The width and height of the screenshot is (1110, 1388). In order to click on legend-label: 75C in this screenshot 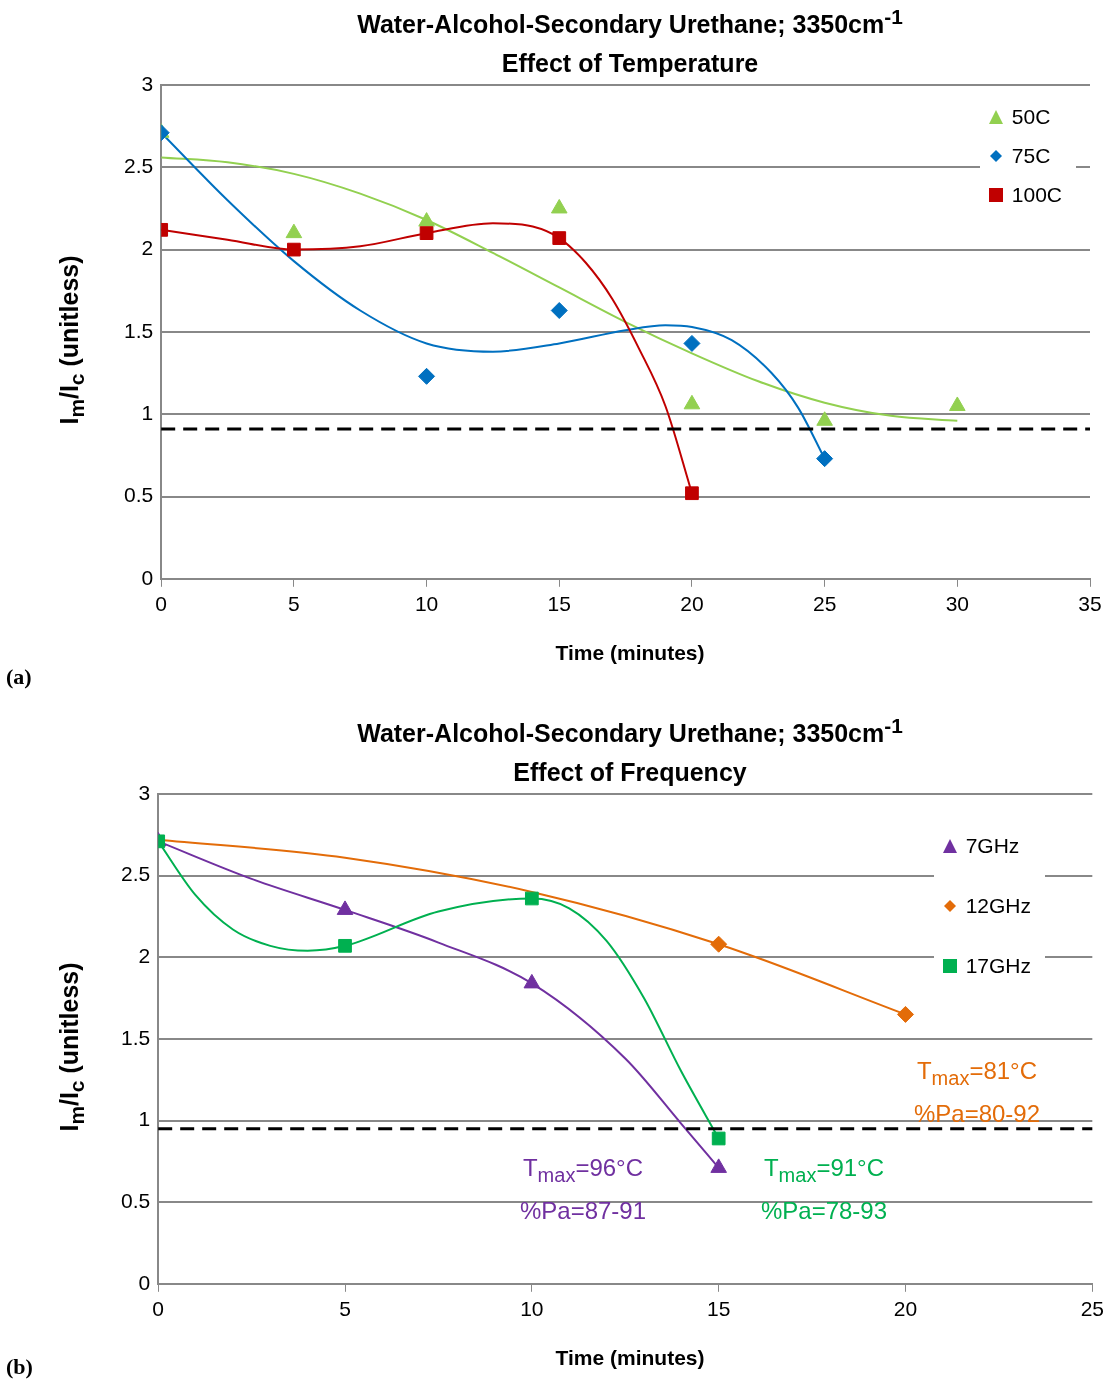, I will do `click(1031, 156)`.